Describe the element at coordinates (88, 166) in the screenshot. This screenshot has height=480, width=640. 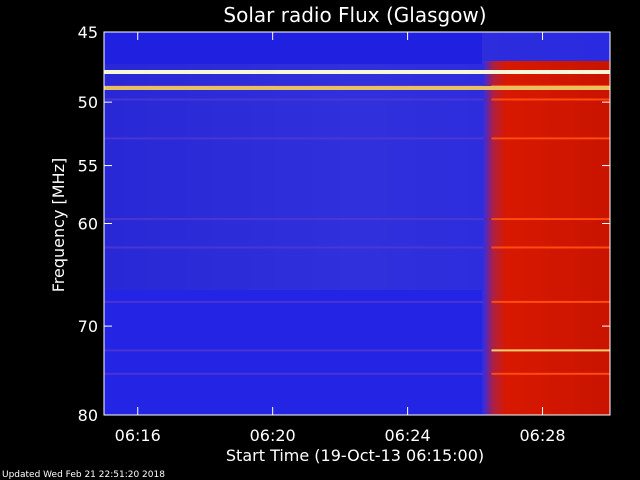
I see `y-tick-label: 55` at that location.